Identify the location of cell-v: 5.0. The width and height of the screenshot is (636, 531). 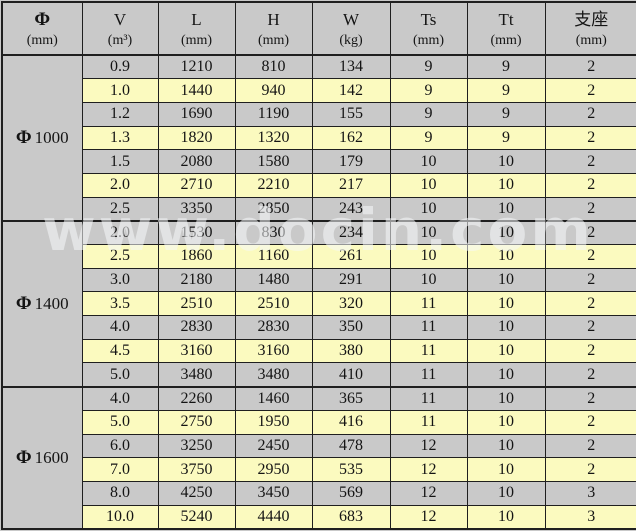
(120, 422).